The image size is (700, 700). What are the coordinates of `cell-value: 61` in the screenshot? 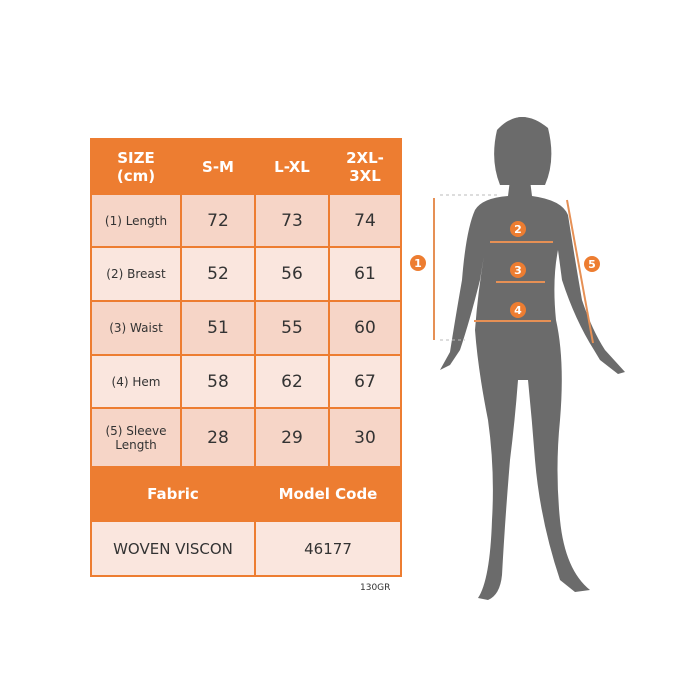 It's located at (365, 274).